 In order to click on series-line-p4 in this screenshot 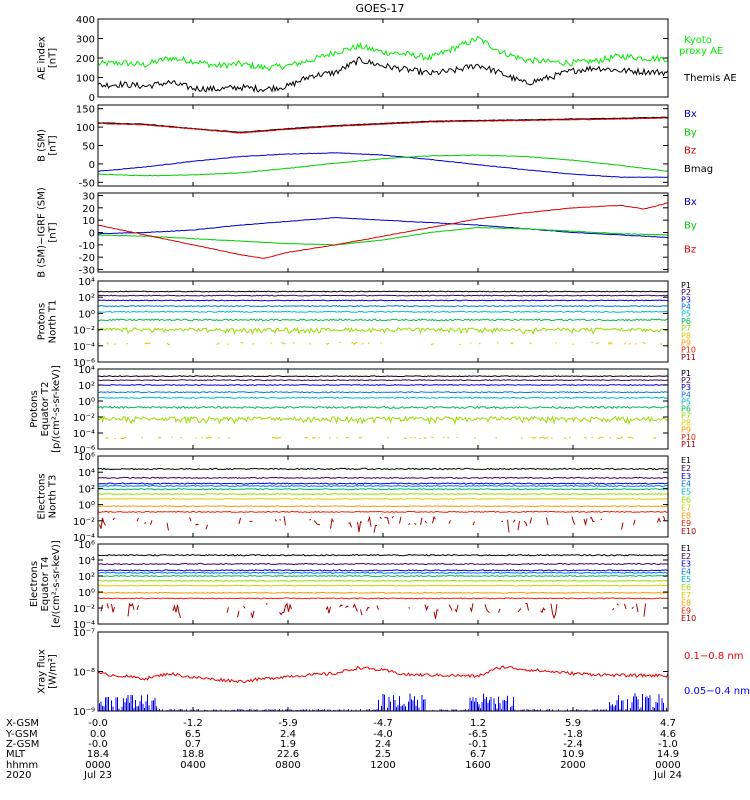, I will do `click(383, 392)`.